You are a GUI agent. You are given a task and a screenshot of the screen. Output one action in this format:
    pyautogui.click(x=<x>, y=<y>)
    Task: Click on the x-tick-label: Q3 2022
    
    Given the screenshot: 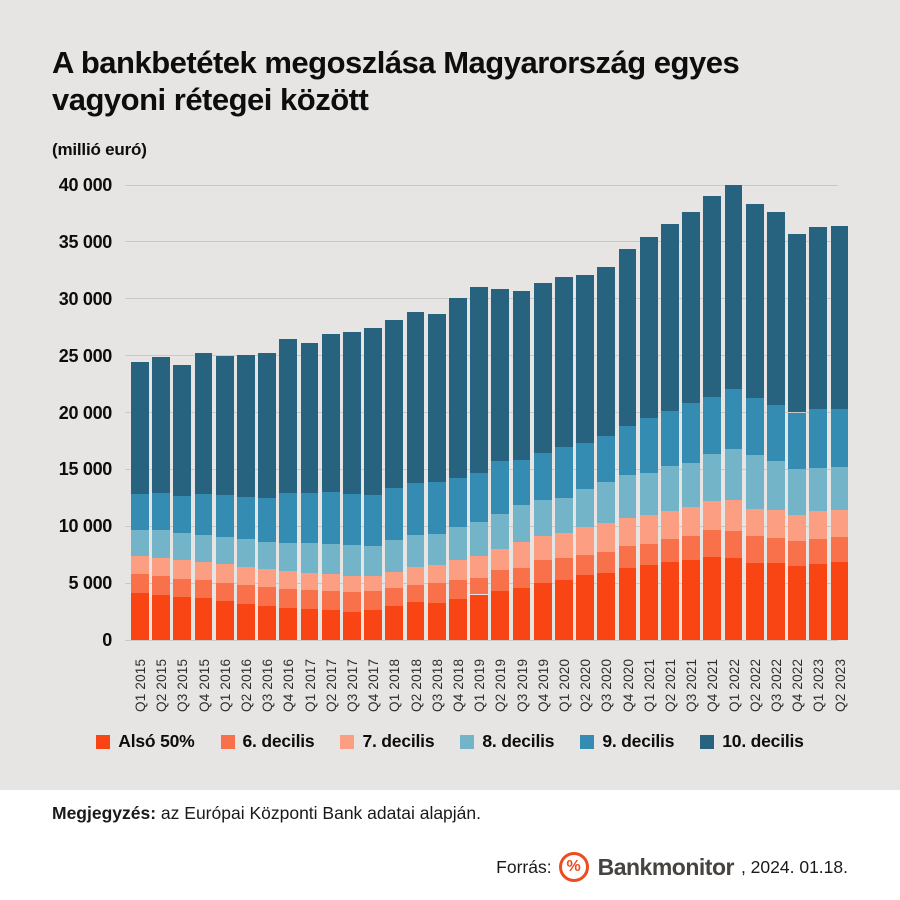 What is the action you would take?
    pyautogui.click(x=776, y=685)
    